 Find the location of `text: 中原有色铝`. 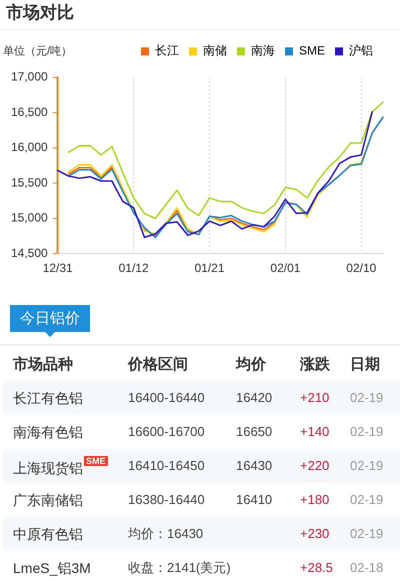

text: 中原有色铝 is located at coordinates (48, 534).